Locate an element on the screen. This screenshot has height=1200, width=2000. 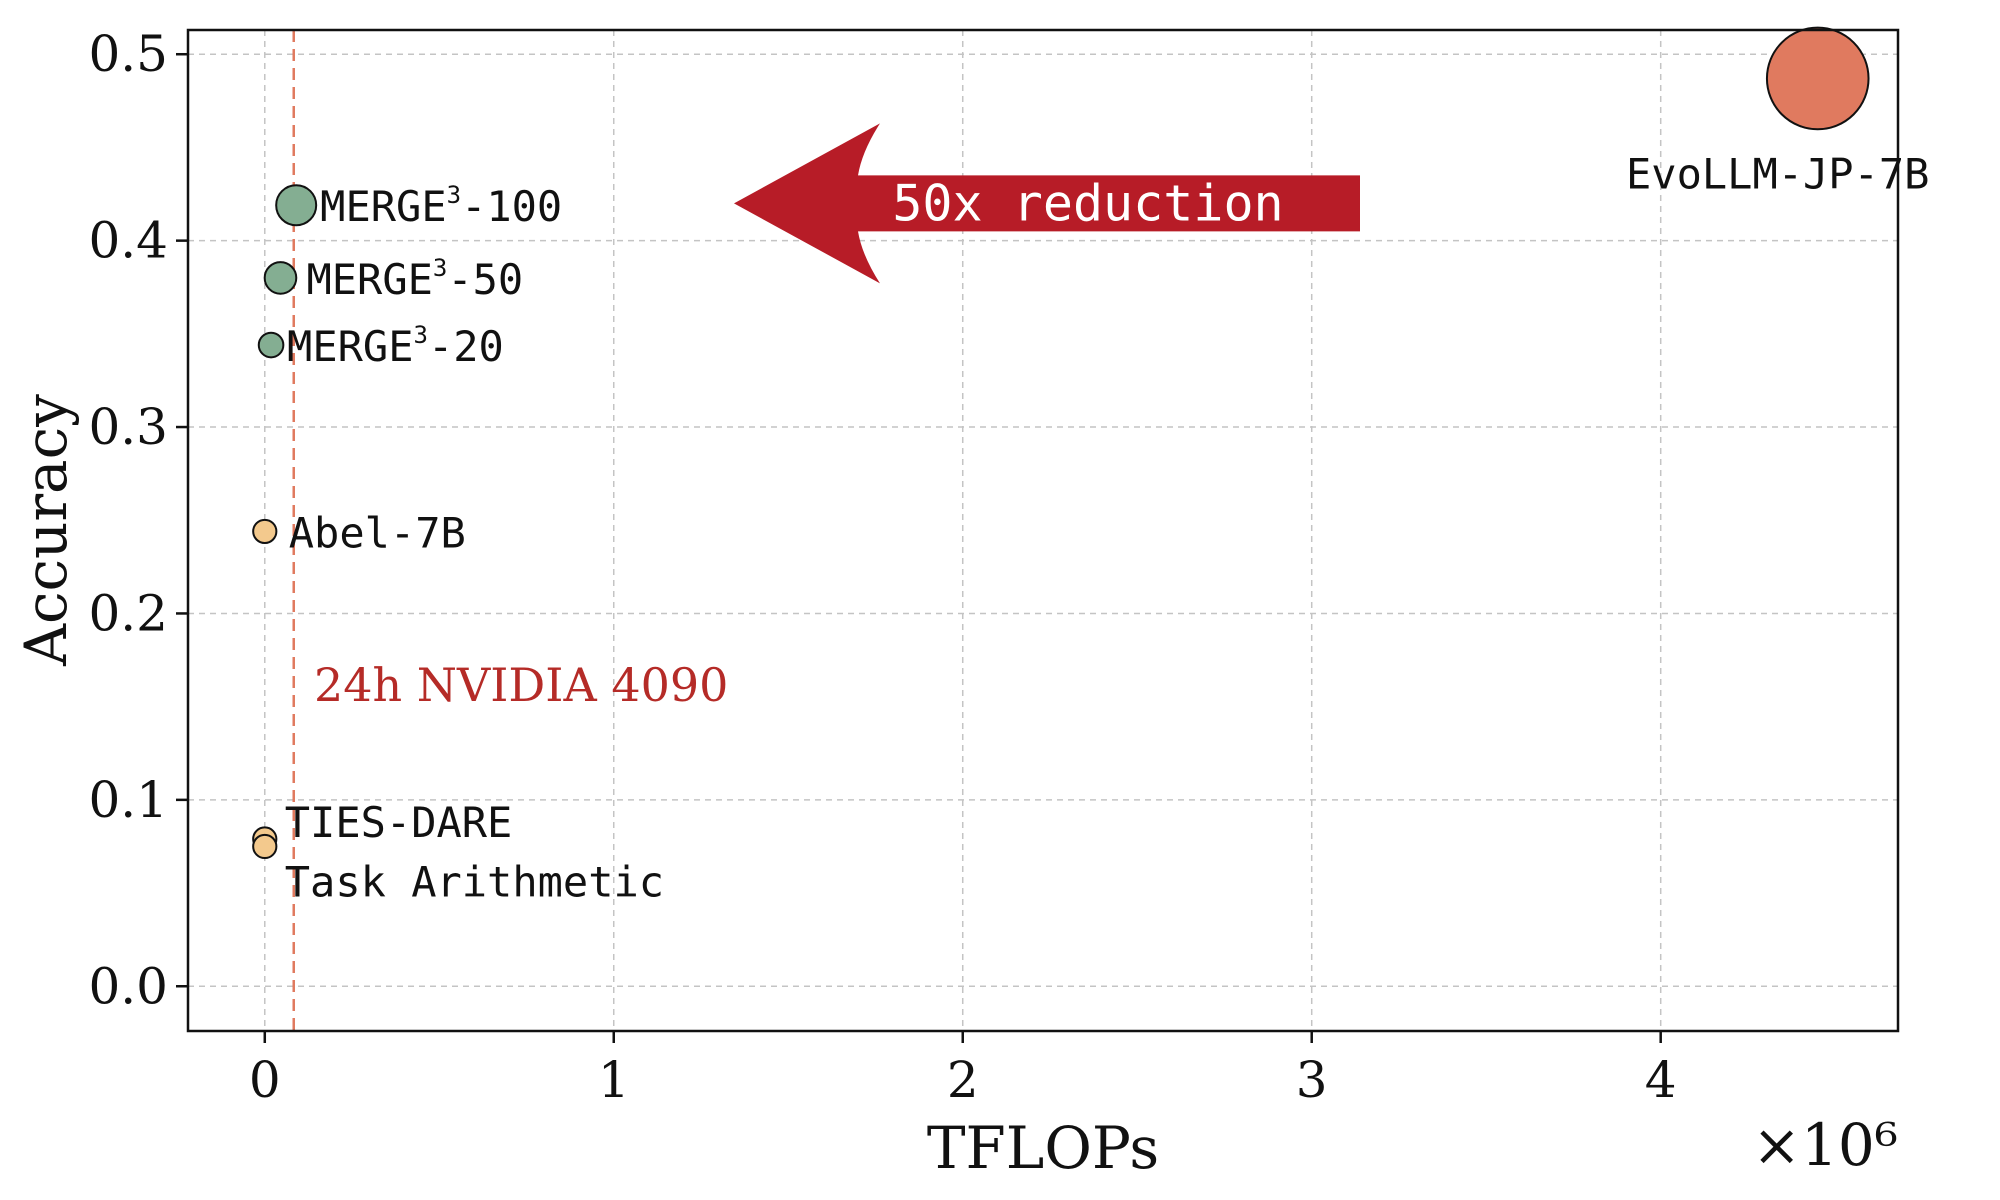
y-tick-label: 0.5 is located at coordinates (128, 54).